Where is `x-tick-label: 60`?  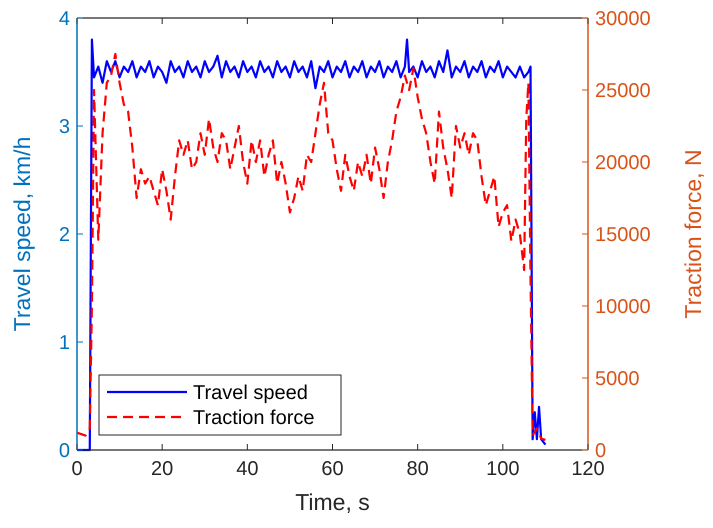
x-tick-label: 60 is located at coordinates (332, 469).